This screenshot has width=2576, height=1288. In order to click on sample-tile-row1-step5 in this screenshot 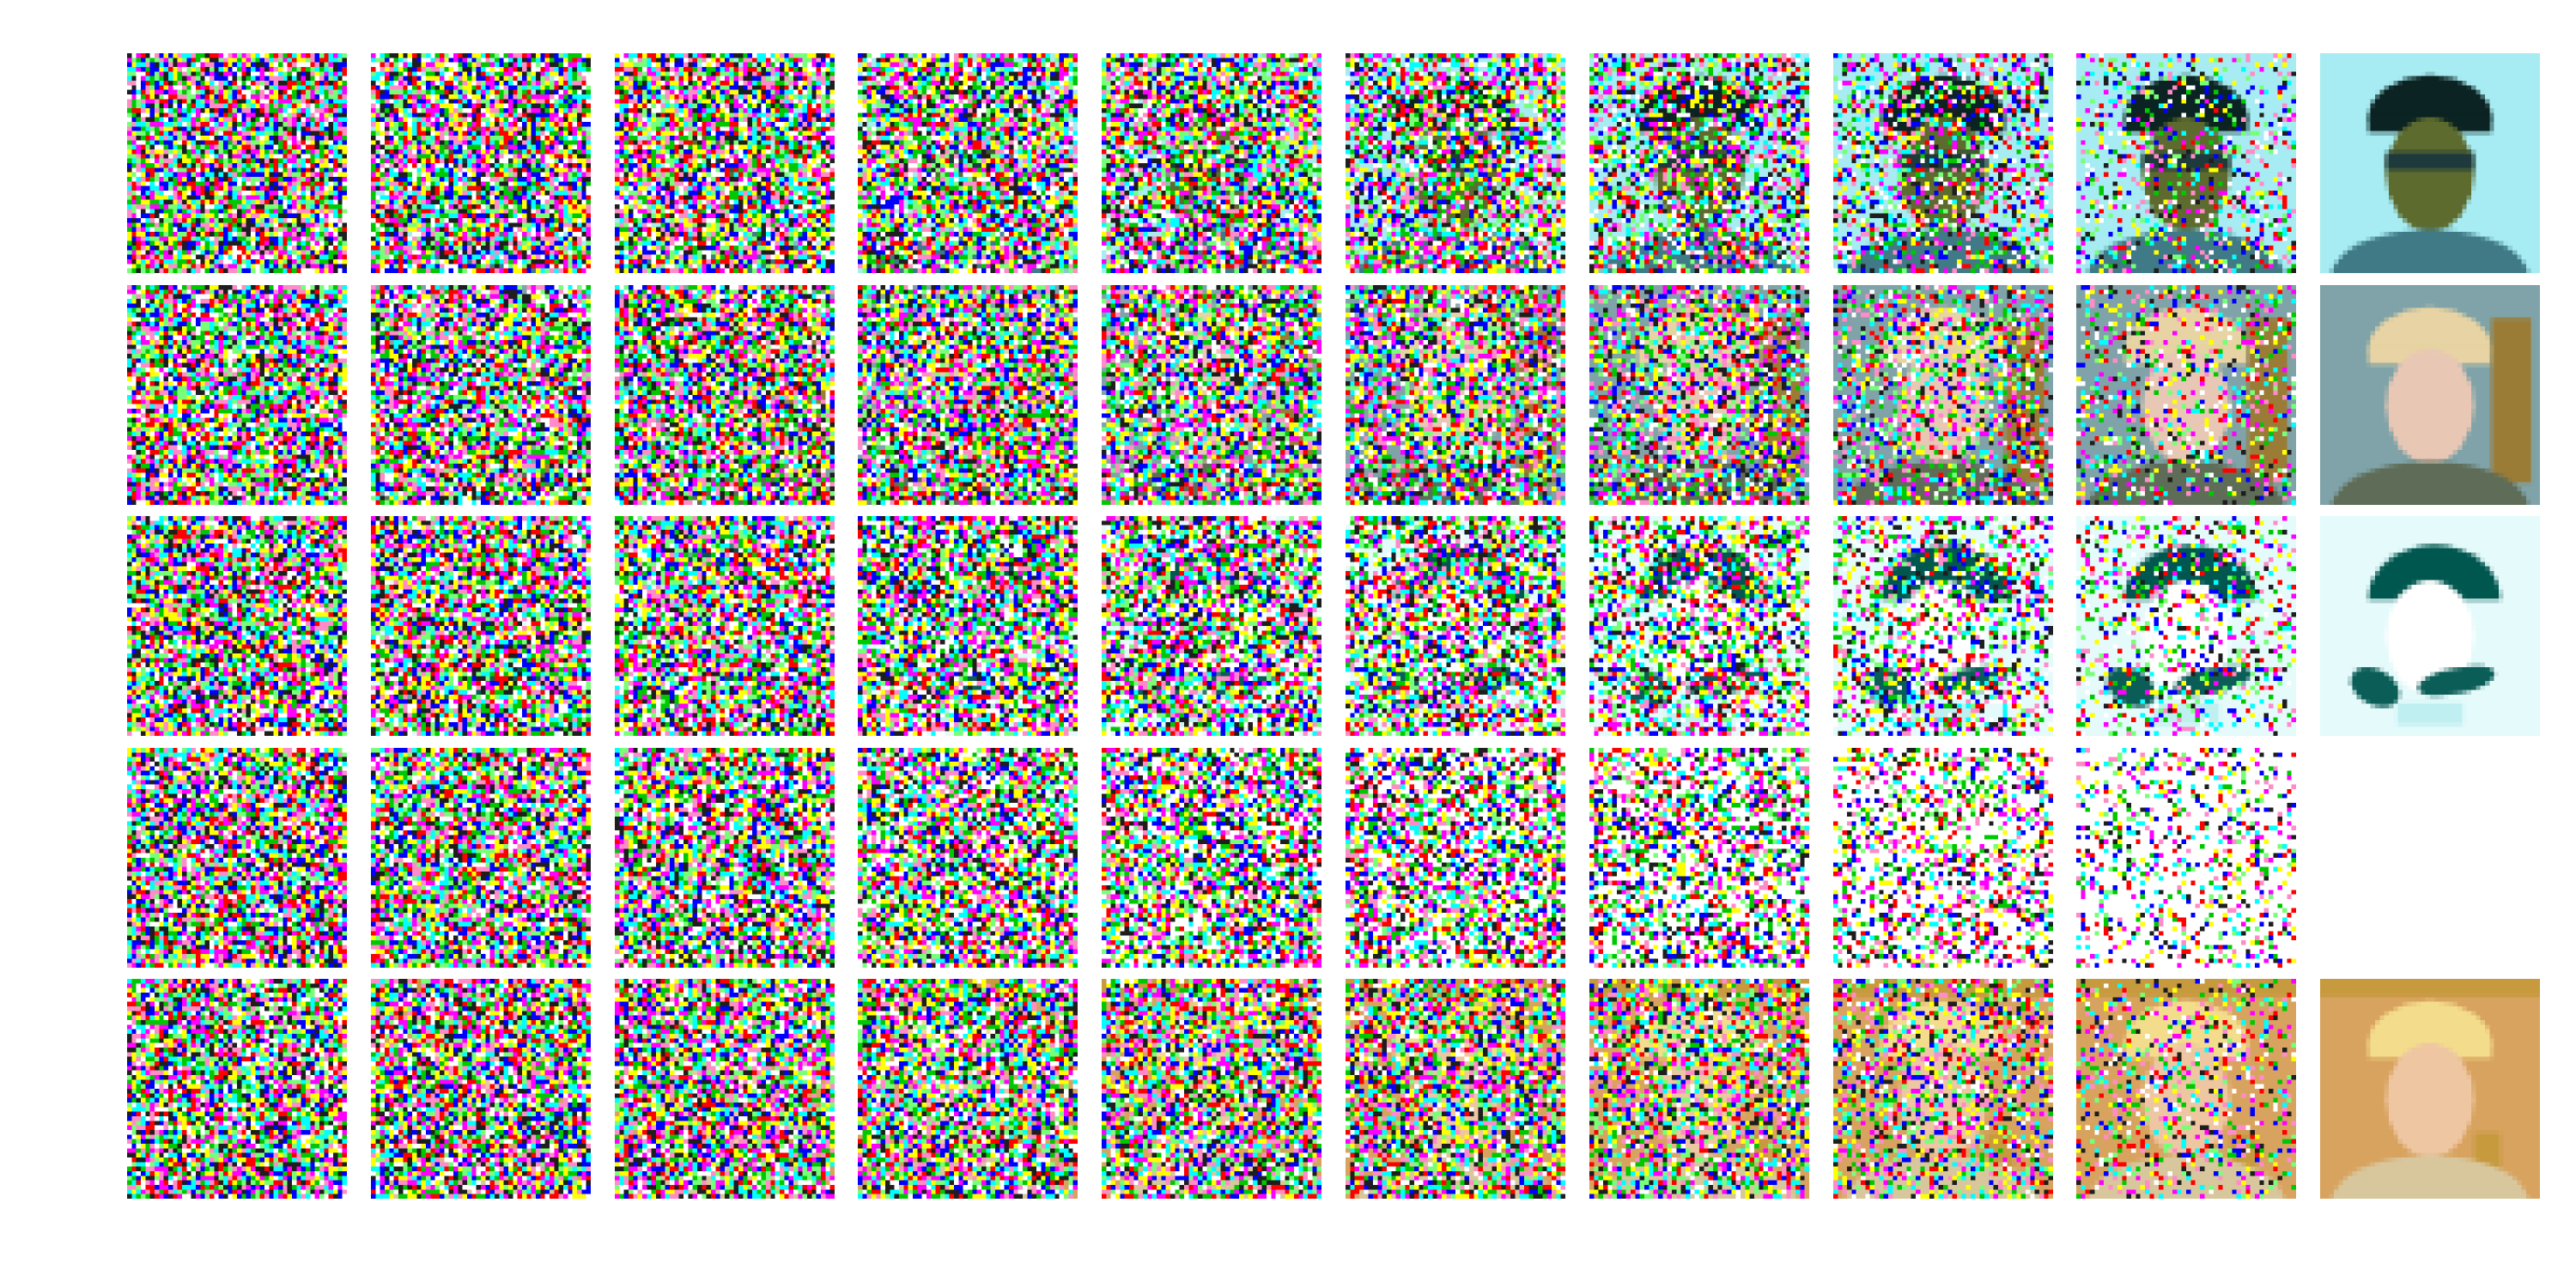, I will do `click(1211, 163)`.